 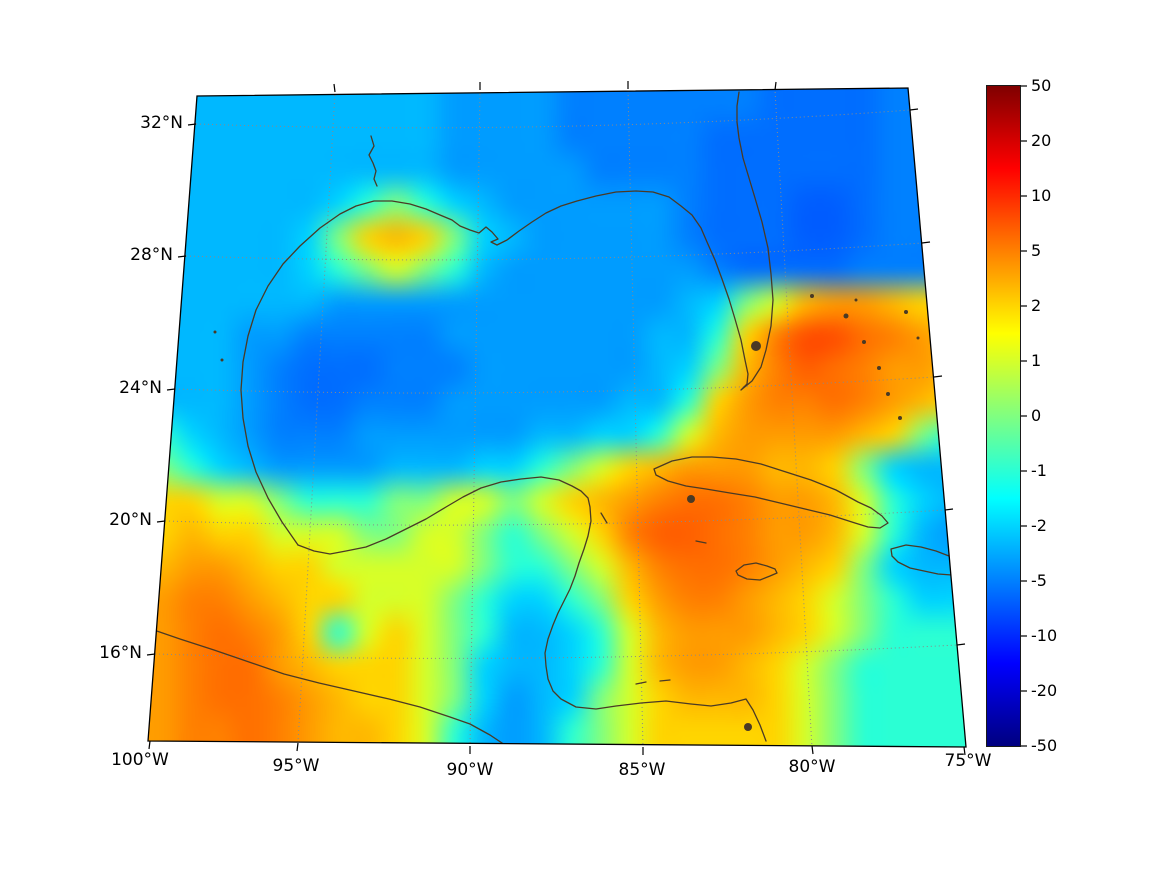 I want to click on colorbar-tick-label: 0, so click(x=1036, y=415).